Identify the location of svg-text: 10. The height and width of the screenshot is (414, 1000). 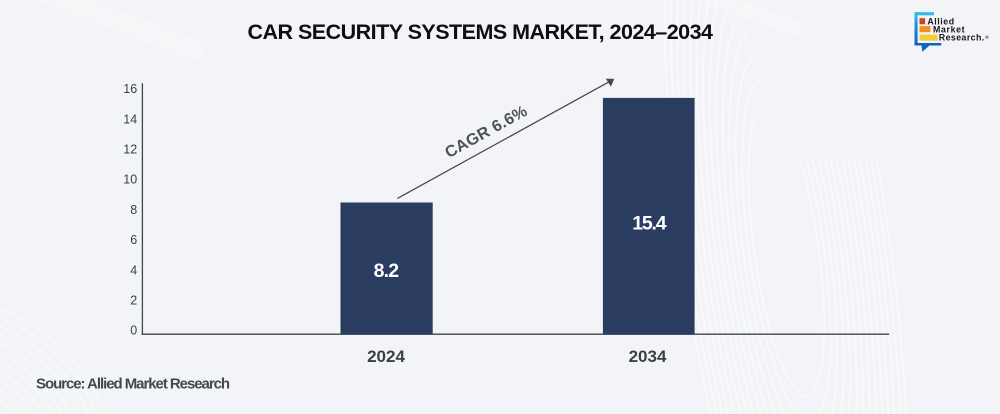
(130, 180).